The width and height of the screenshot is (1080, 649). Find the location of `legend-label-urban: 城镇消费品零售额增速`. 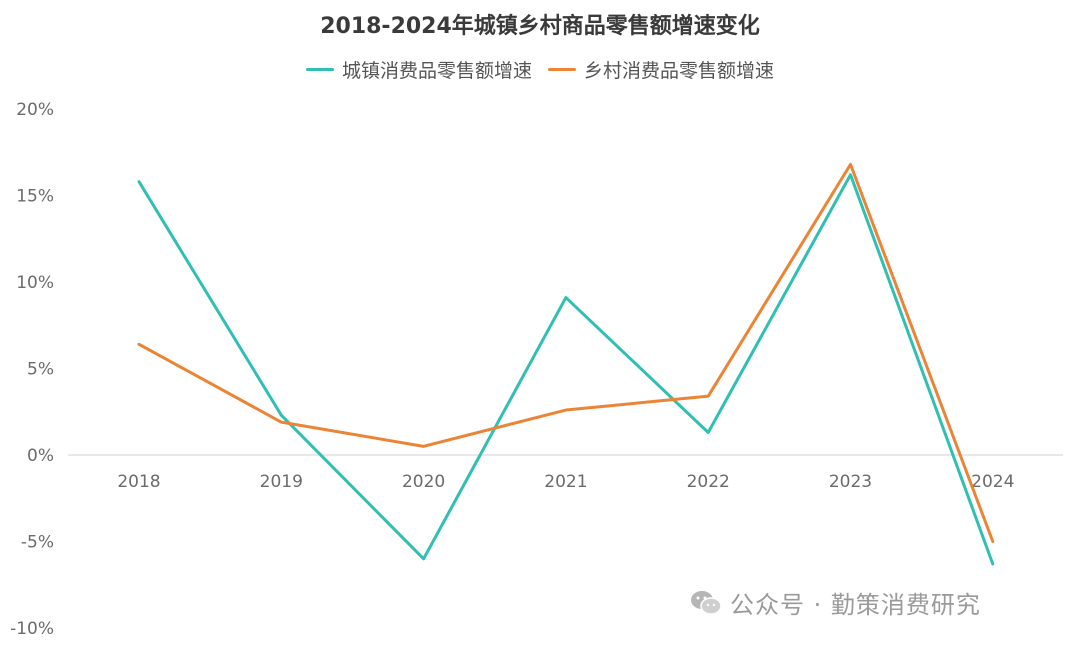

legend-label-urban: 城镇消费品零售额增速 is located at coordinates (436, 71).